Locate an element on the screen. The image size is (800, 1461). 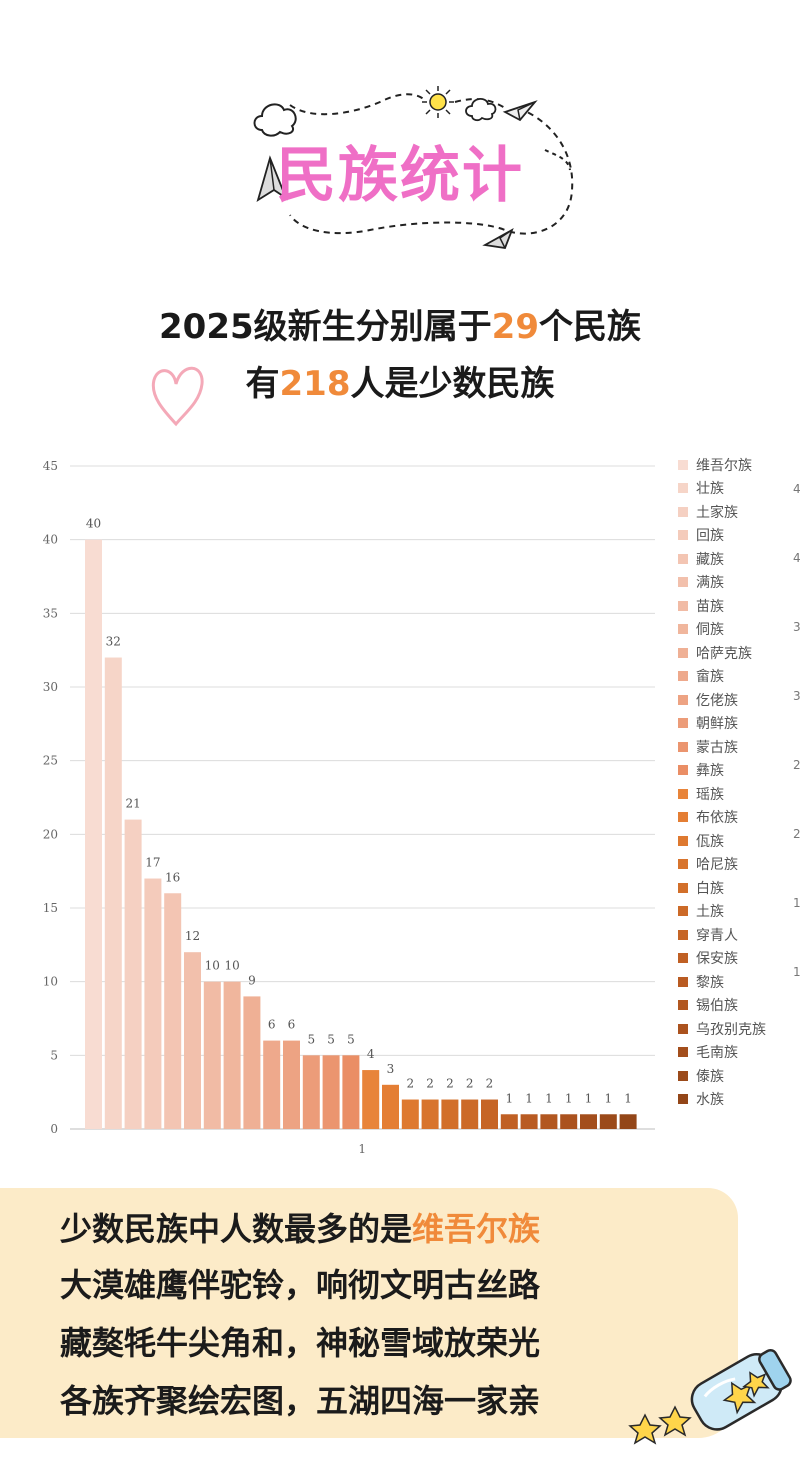
legend-label: 穿青人 is located at coordinates (717, 935).